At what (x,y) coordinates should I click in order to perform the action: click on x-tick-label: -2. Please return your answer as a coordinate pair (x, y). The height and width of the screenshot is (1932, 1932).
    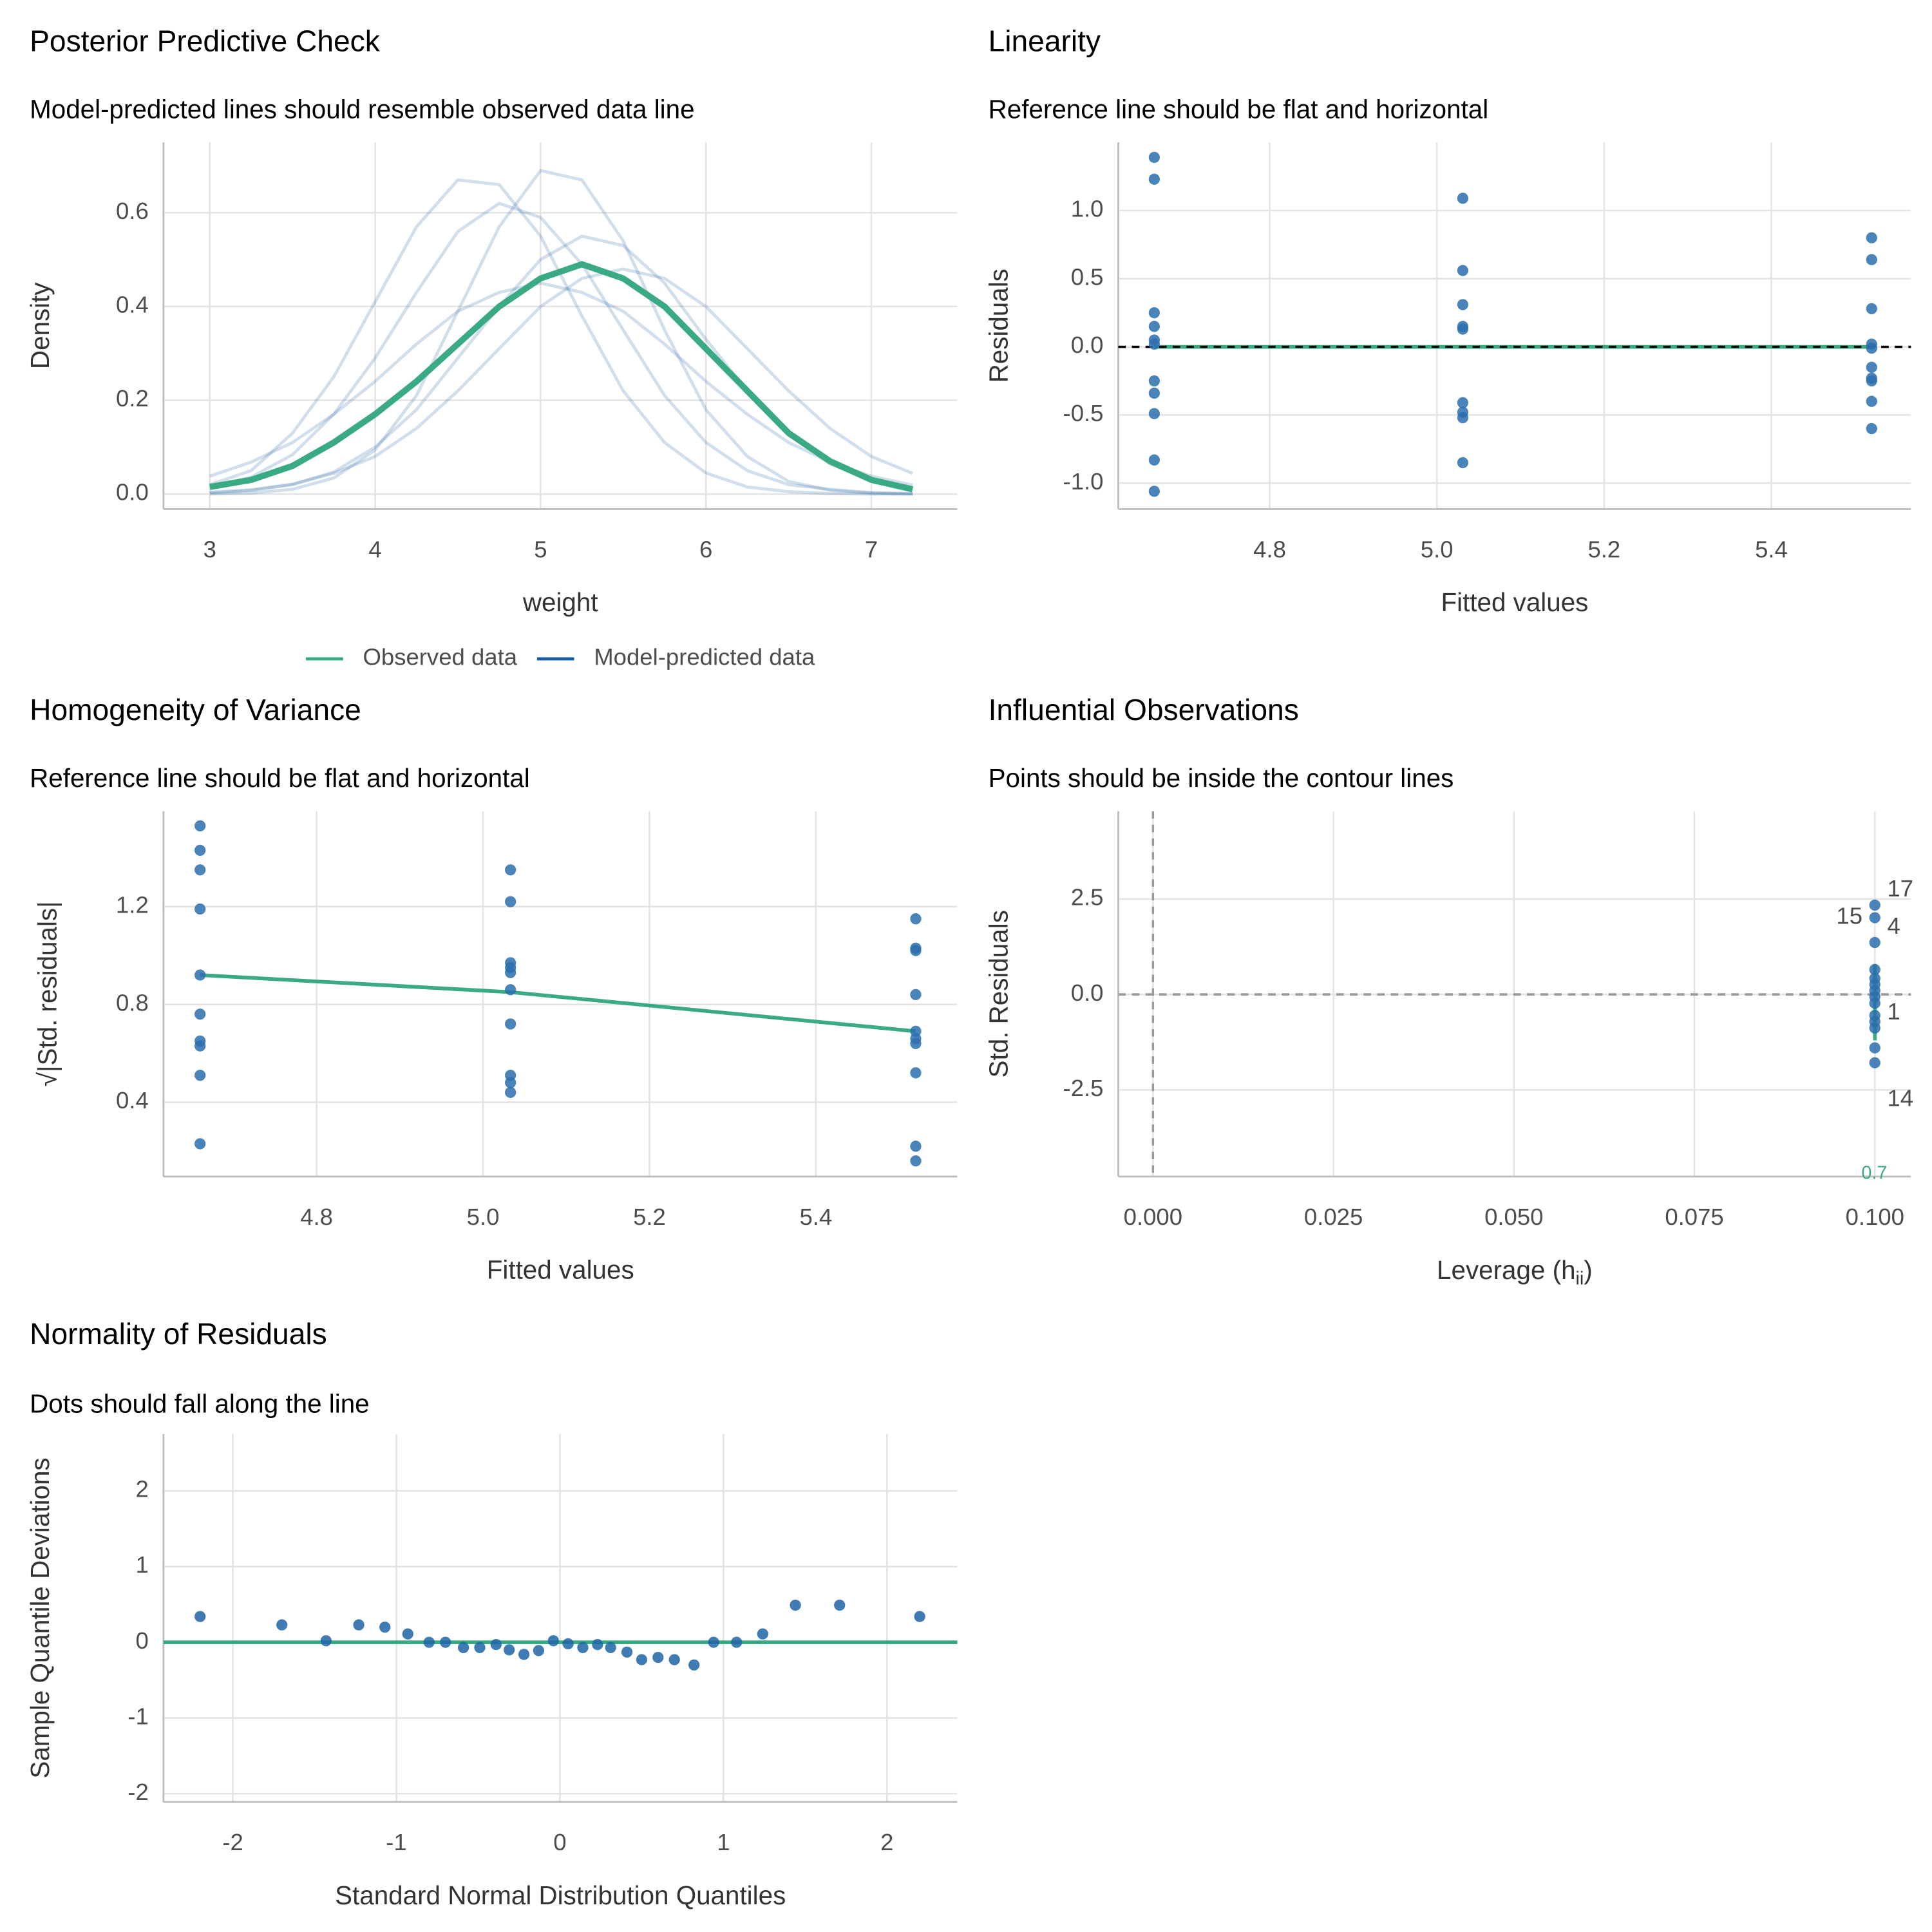
    Looking at the image, I should click on (232, 1842).